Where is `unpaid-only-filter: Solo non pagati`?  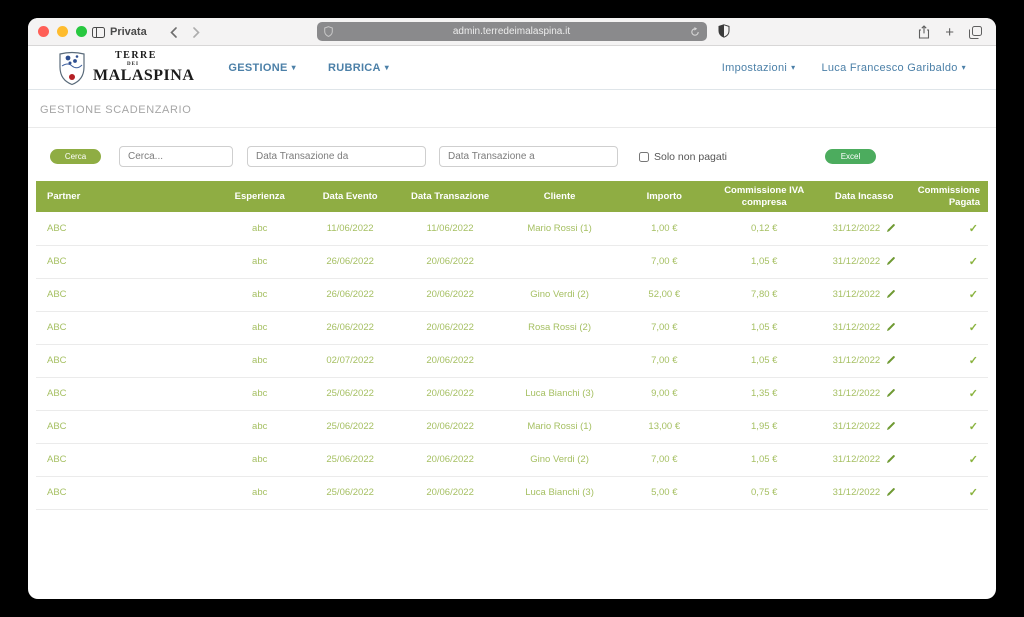 unpaid-only-filter: Solo non pagati is located at coordinates (683, 157).